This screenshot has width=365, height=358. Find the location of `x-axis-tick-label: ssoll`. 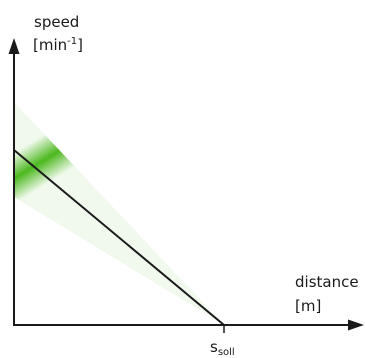

x-axis-tick-label: ssoll is located at coordinates (222, 348).